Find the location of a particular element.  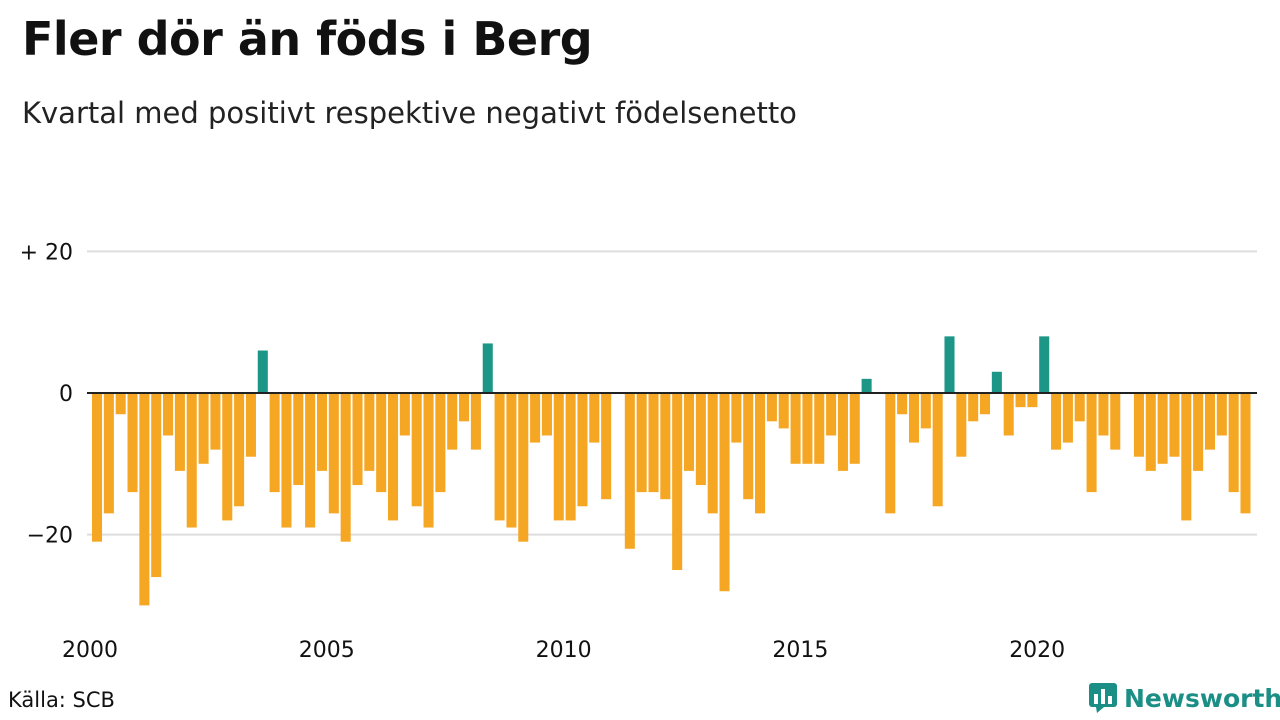

y-tick-label: 0 is located at coordinates (66, 394).